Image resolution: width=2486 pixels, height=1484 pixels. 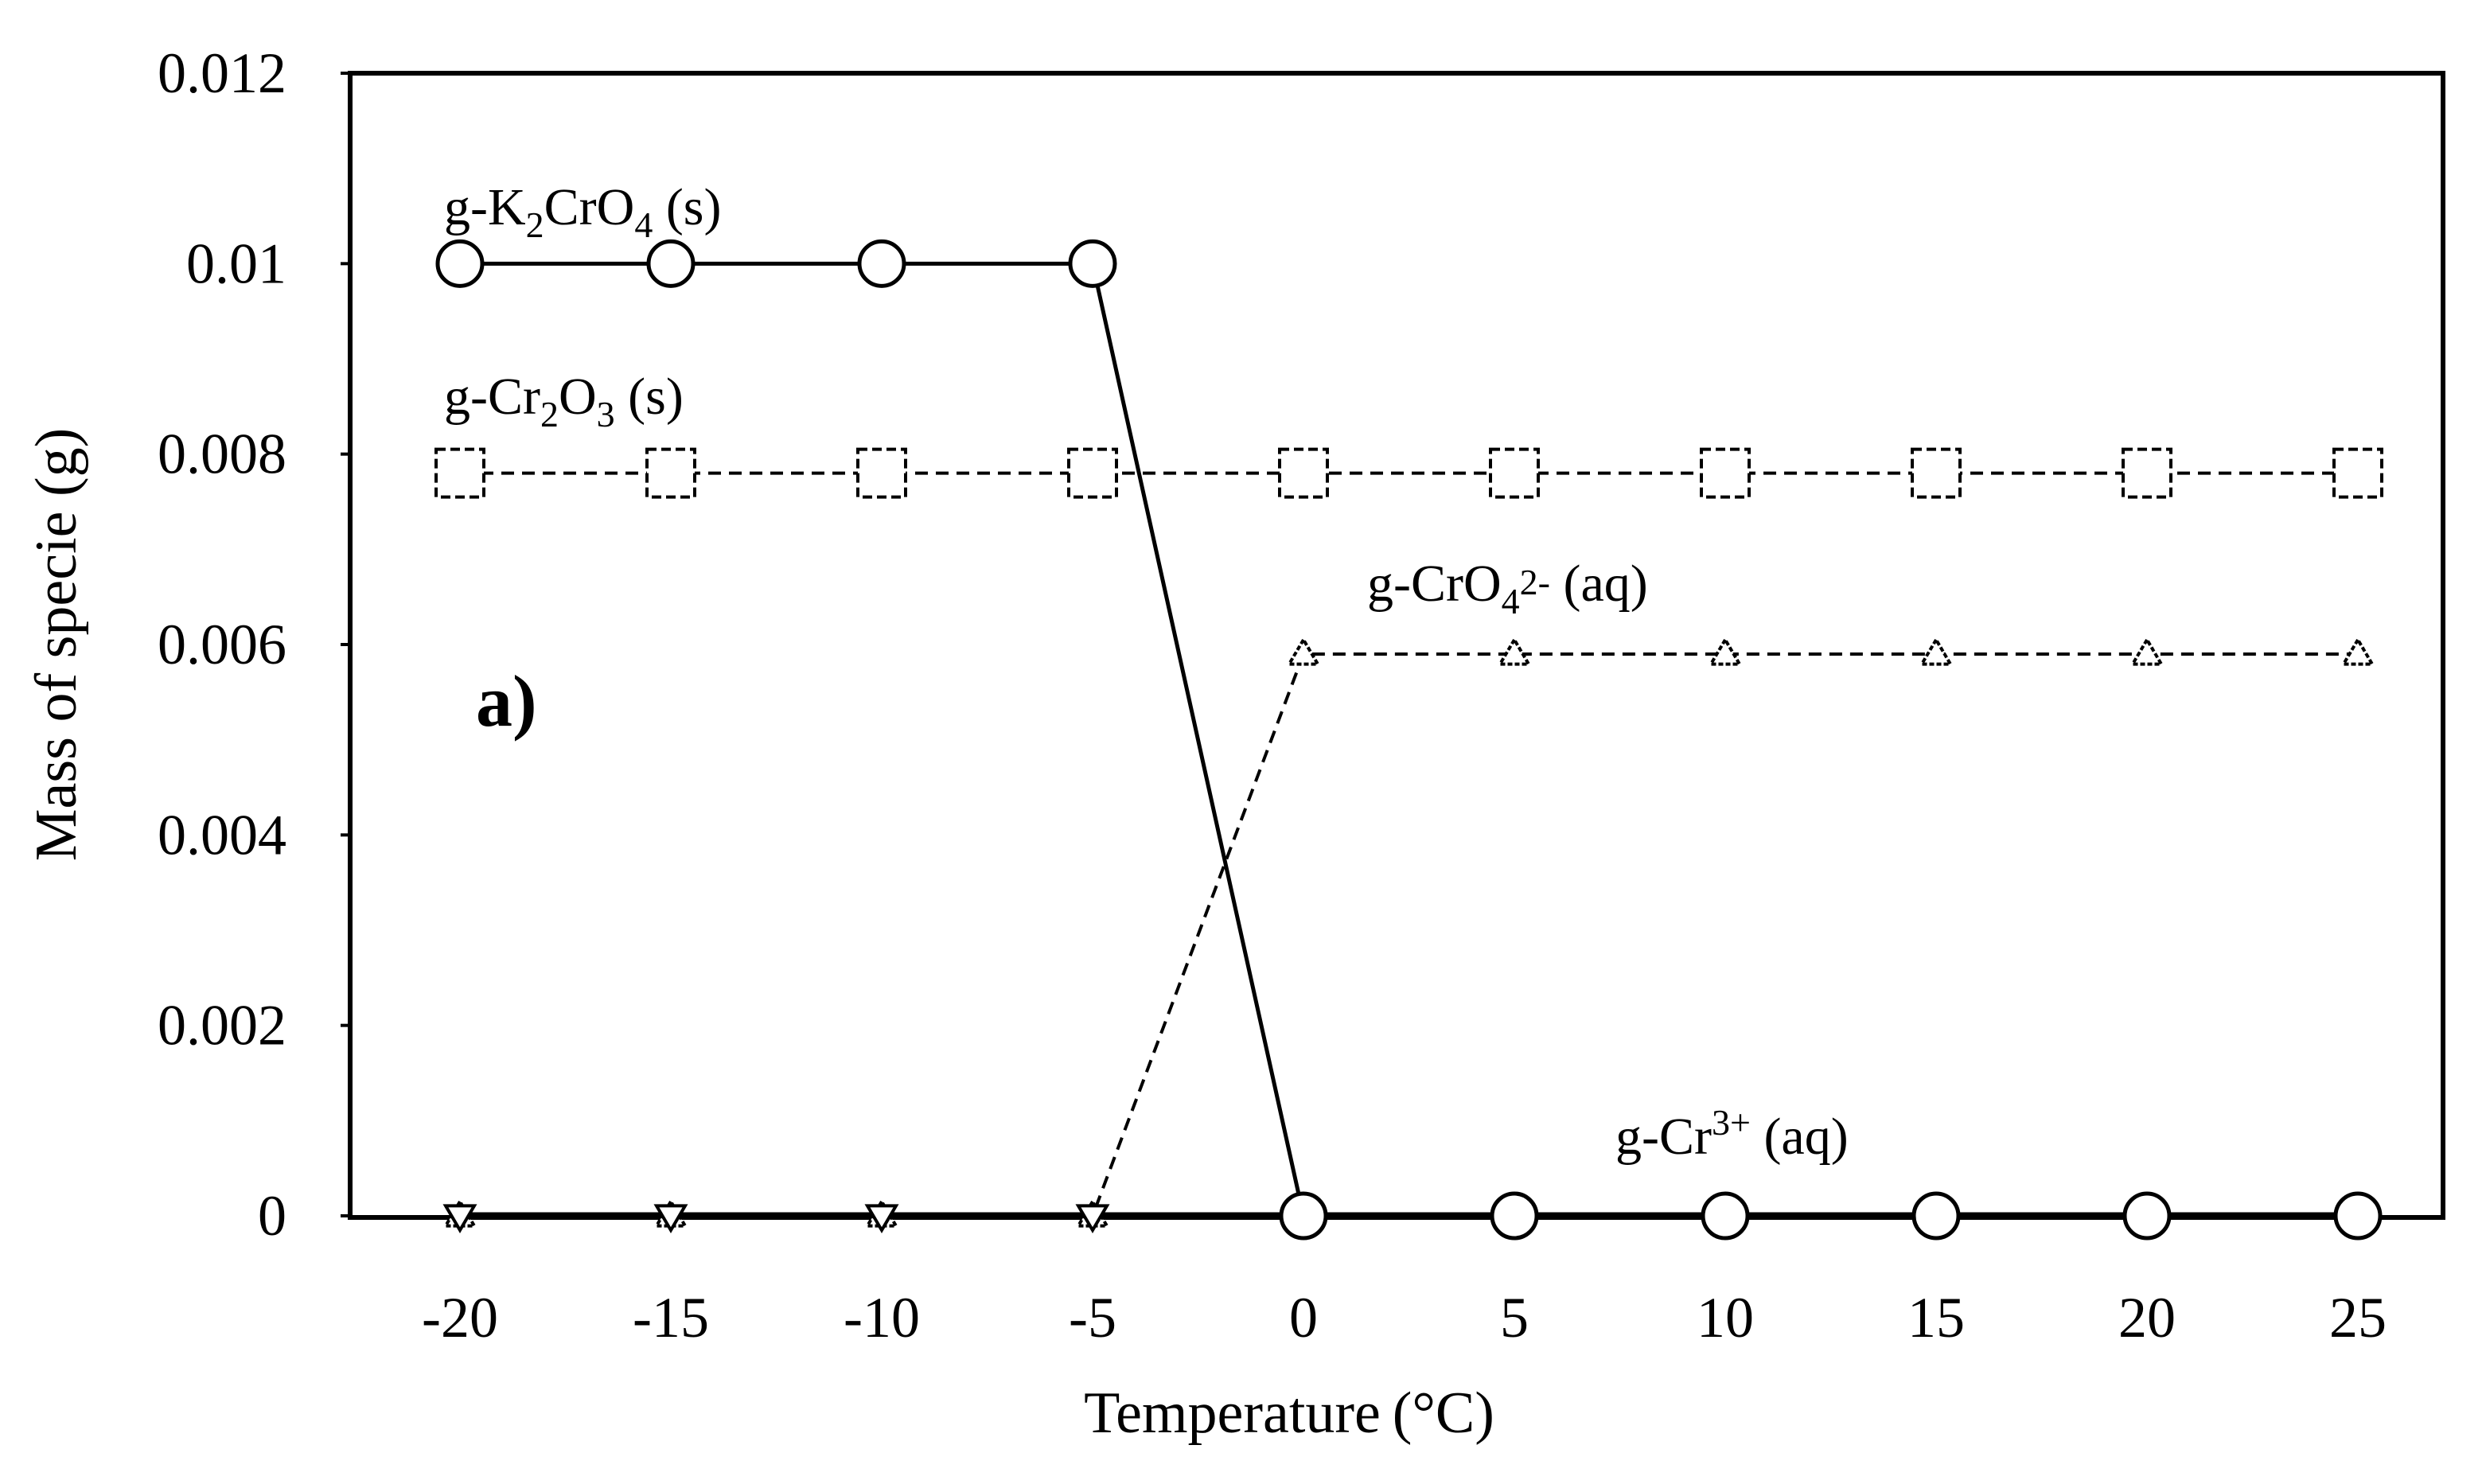 I want to click on y-tick-label: 0.006, so click(x=222, y=644).